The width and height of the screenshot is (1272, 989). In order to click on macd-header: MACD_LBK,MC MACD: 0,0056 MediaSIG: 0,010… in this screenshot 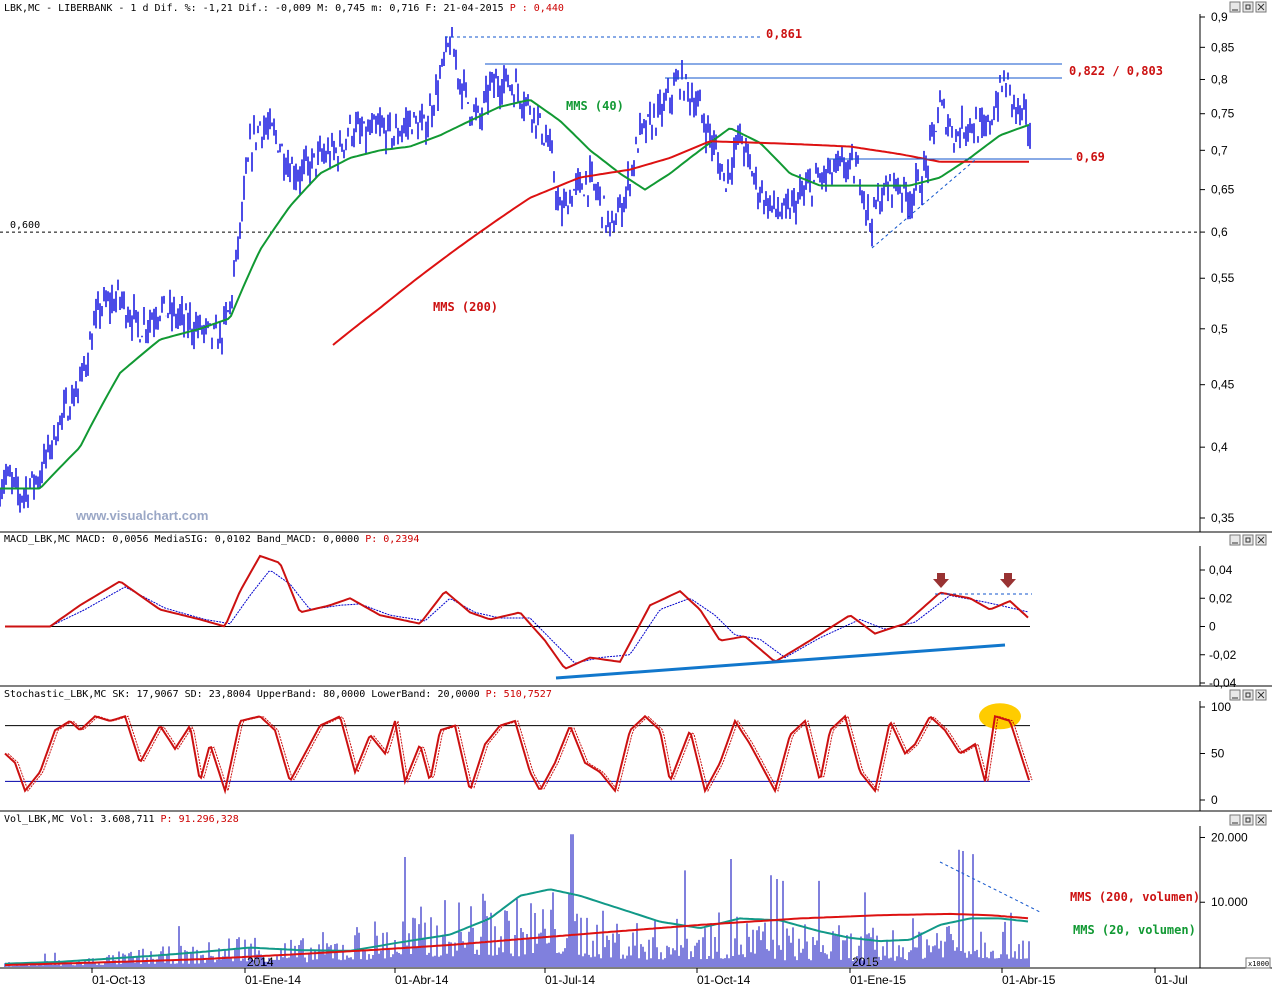, I will do `click(211, 539)`.